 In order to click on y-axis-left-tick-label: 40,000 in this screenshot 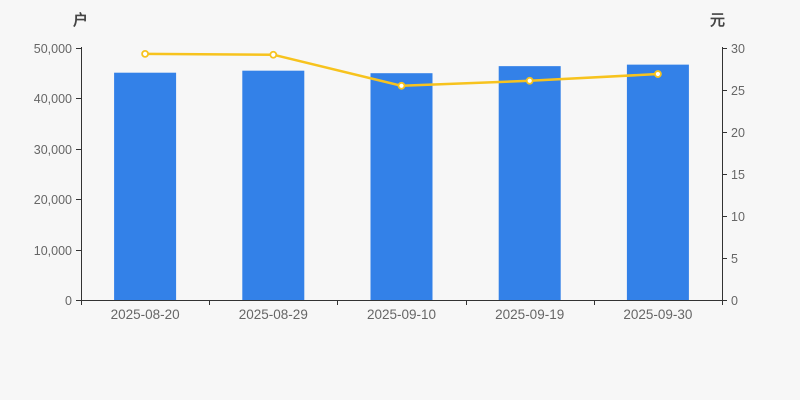, I will do `click(53, 99)`.